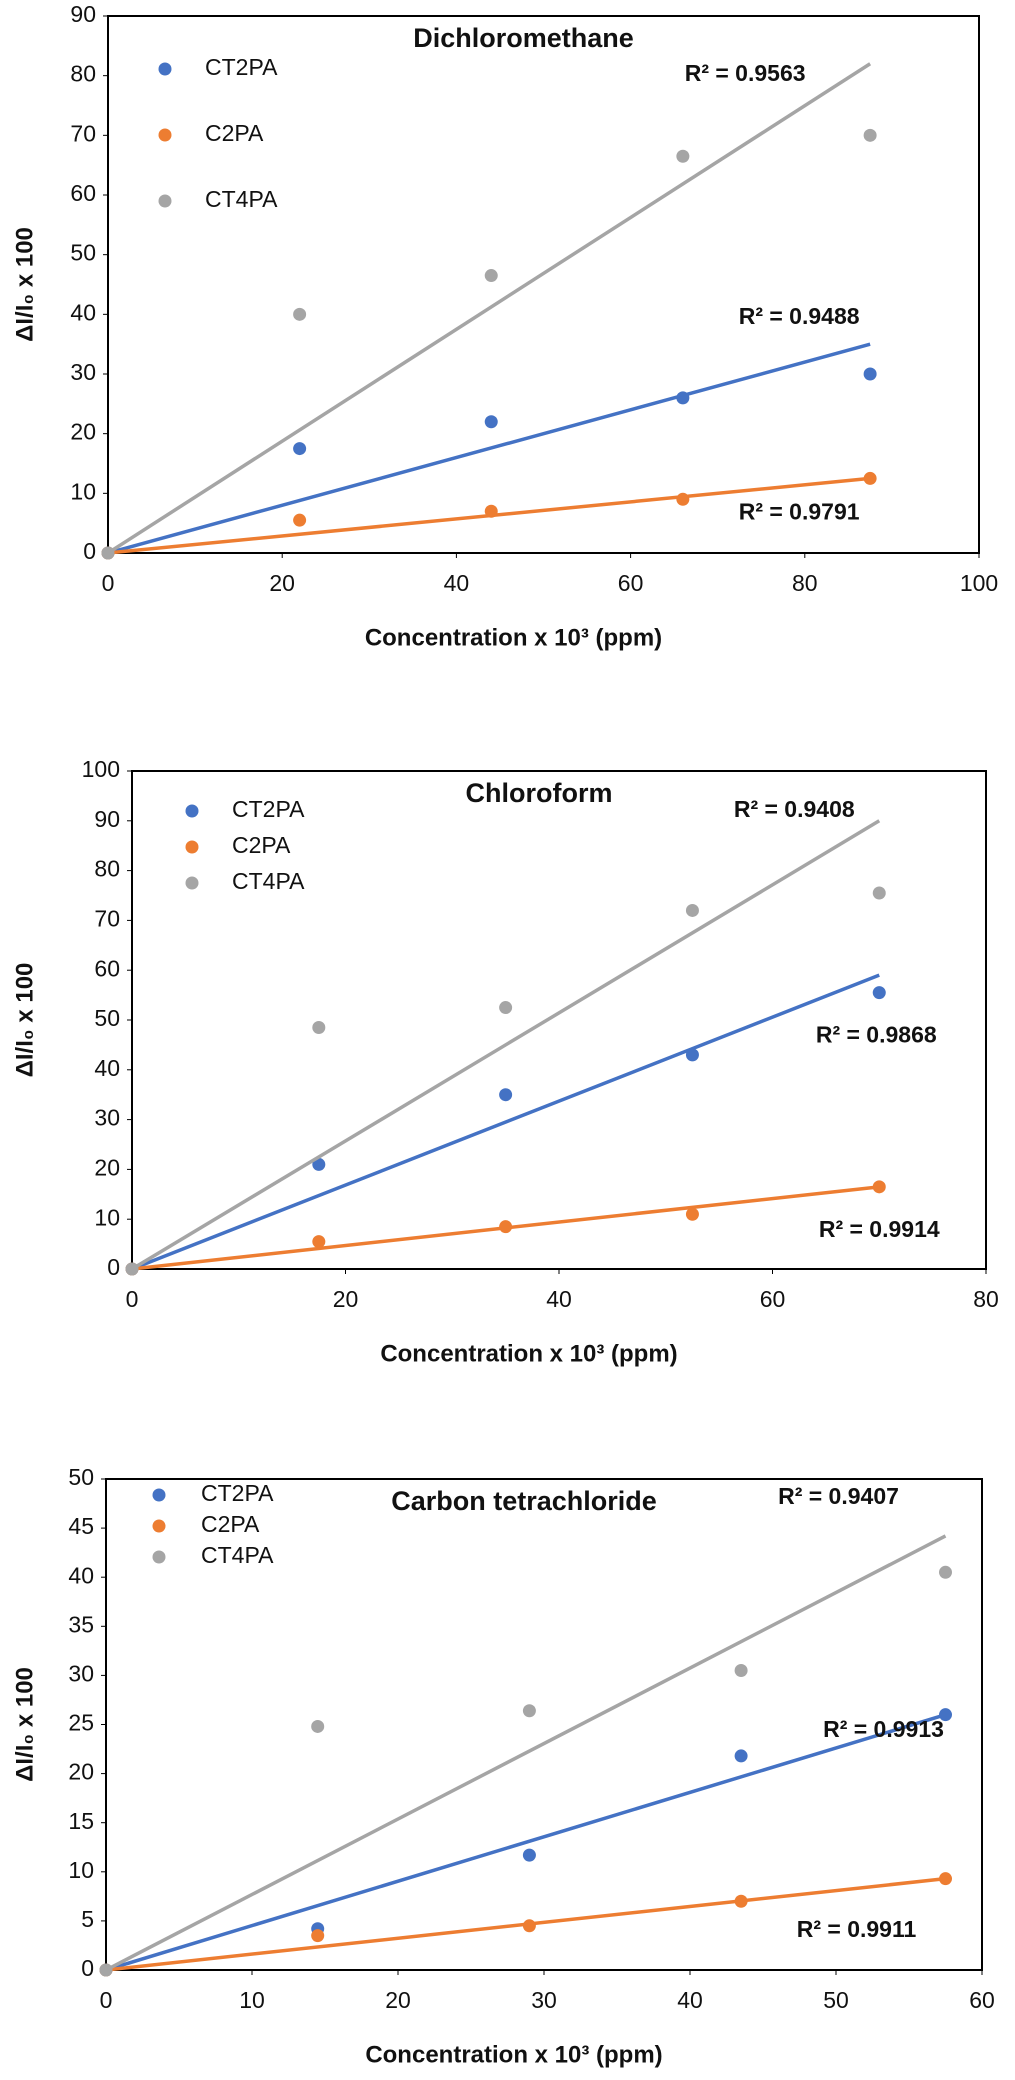 This screenshot has width=1015, height=2080. Describe the element at coordinates (879, 1229) in the screenshot. I see `r2-label: R² = 0.9914` at that location.